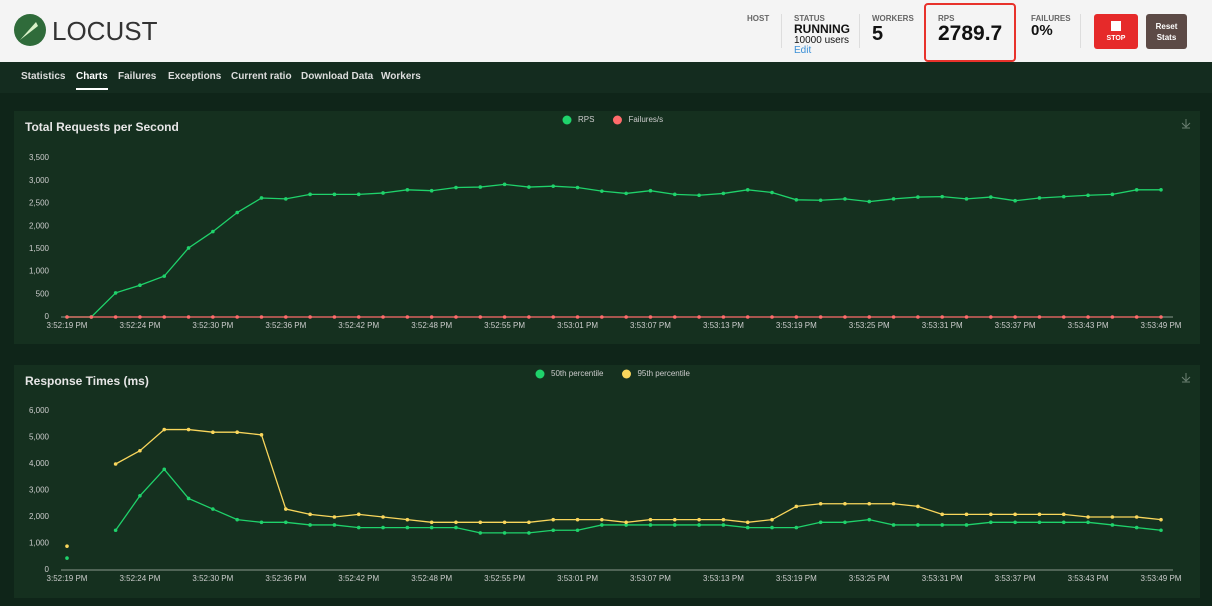 Image resolution: width=1212 pixels, height=606 pixels. What do you see at coordinates (39, 225) in the screenshot?
I see `y-tick-label: 2,000` at bounding box center [39, 225].